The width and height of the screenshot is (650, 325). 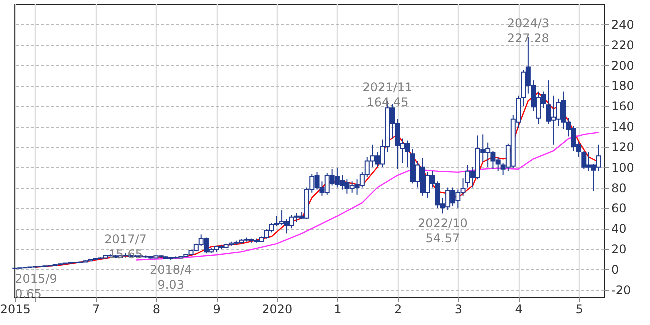 I want to click on annotation: 2018/4 9.03, so click(x=171, y=277).